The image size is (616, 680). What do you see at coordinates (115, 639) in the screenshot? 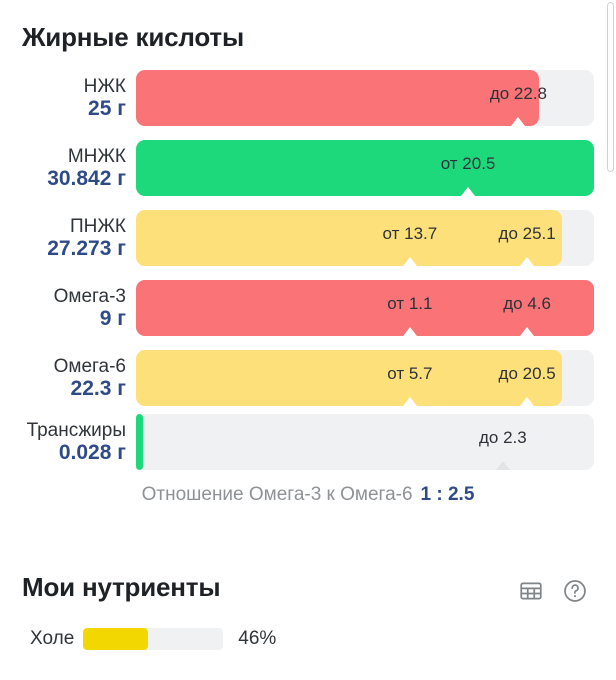
I see `nutrient-progress-fill` at bounding box center [115, 639].